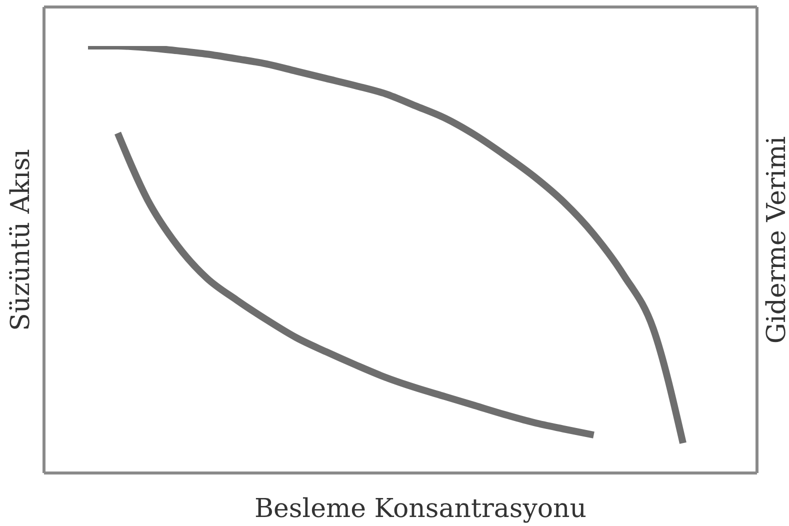 The image size is (789, 526). Describe the element at coordinates (775, 240) in the screenshot. I see `y2-axis-title: Giderme Verimi` at that location.